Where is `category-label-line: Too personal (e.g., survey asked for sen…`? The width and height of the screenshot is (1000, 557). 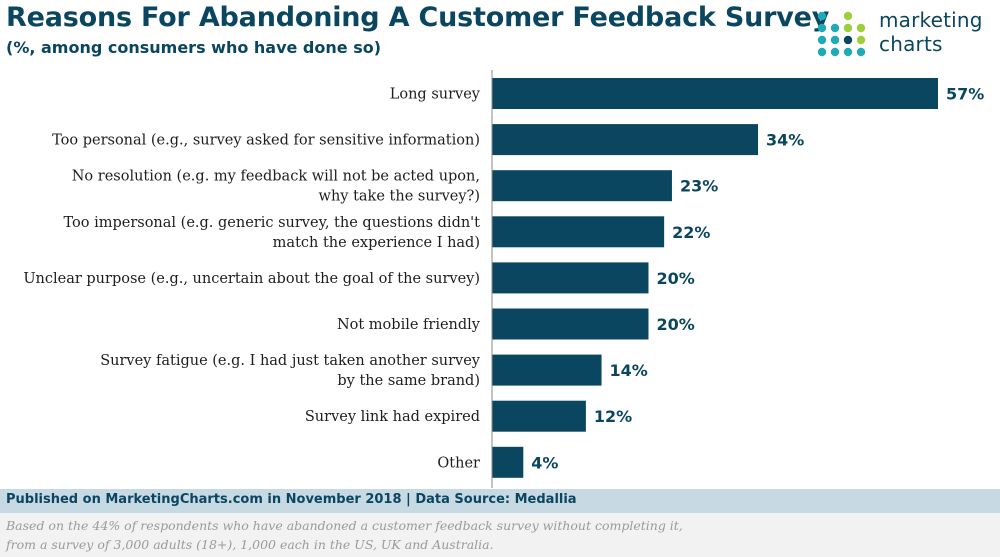
category-label-line: Too personal (e.g., survey asked for sen… is located at coordinates (266, 141).